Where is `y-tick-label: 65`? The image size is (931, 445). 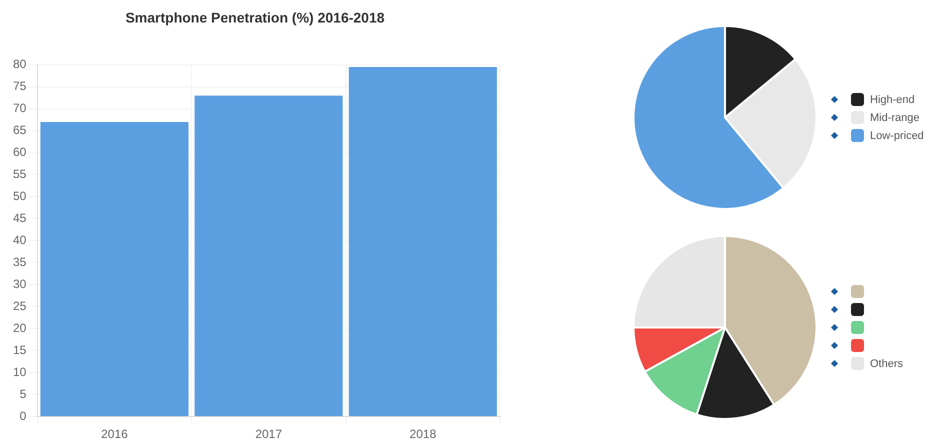 y-tick-label: 65 is located at coordinates (19, 130).